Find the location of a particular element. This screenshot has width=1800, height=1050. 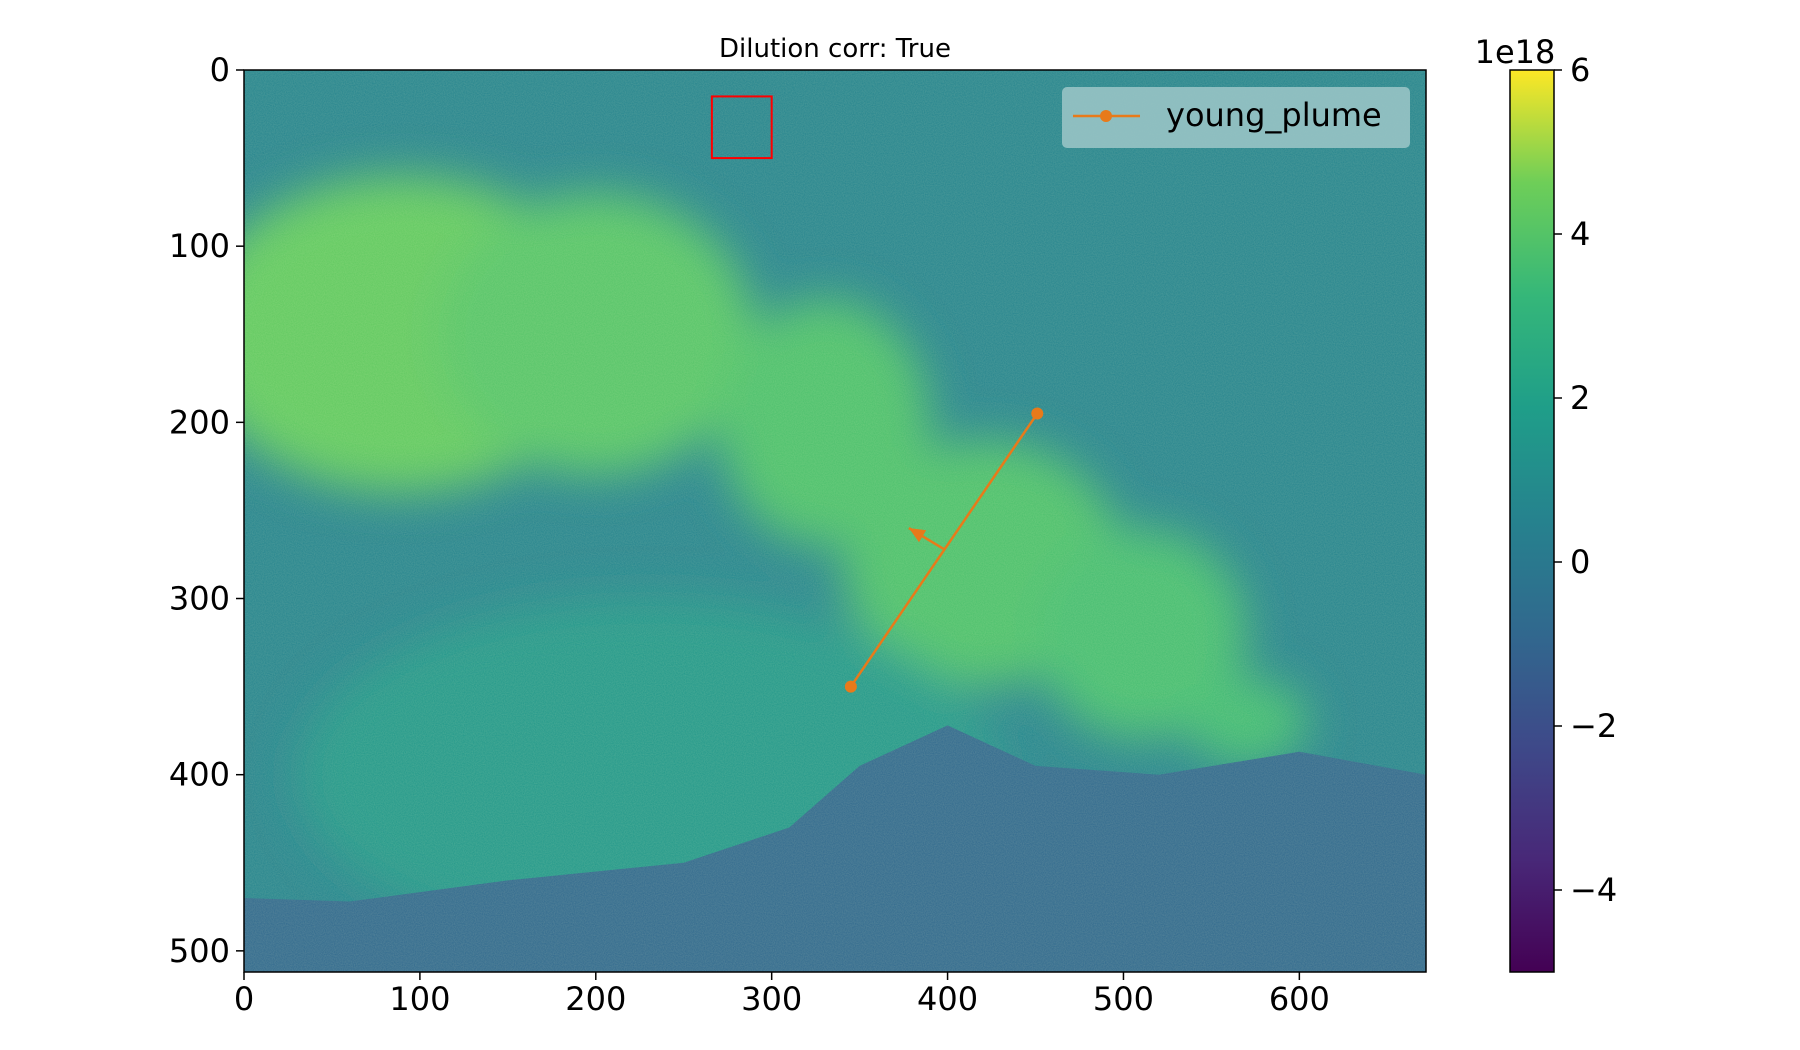

legend-box is located at coordinates (1236, 117).